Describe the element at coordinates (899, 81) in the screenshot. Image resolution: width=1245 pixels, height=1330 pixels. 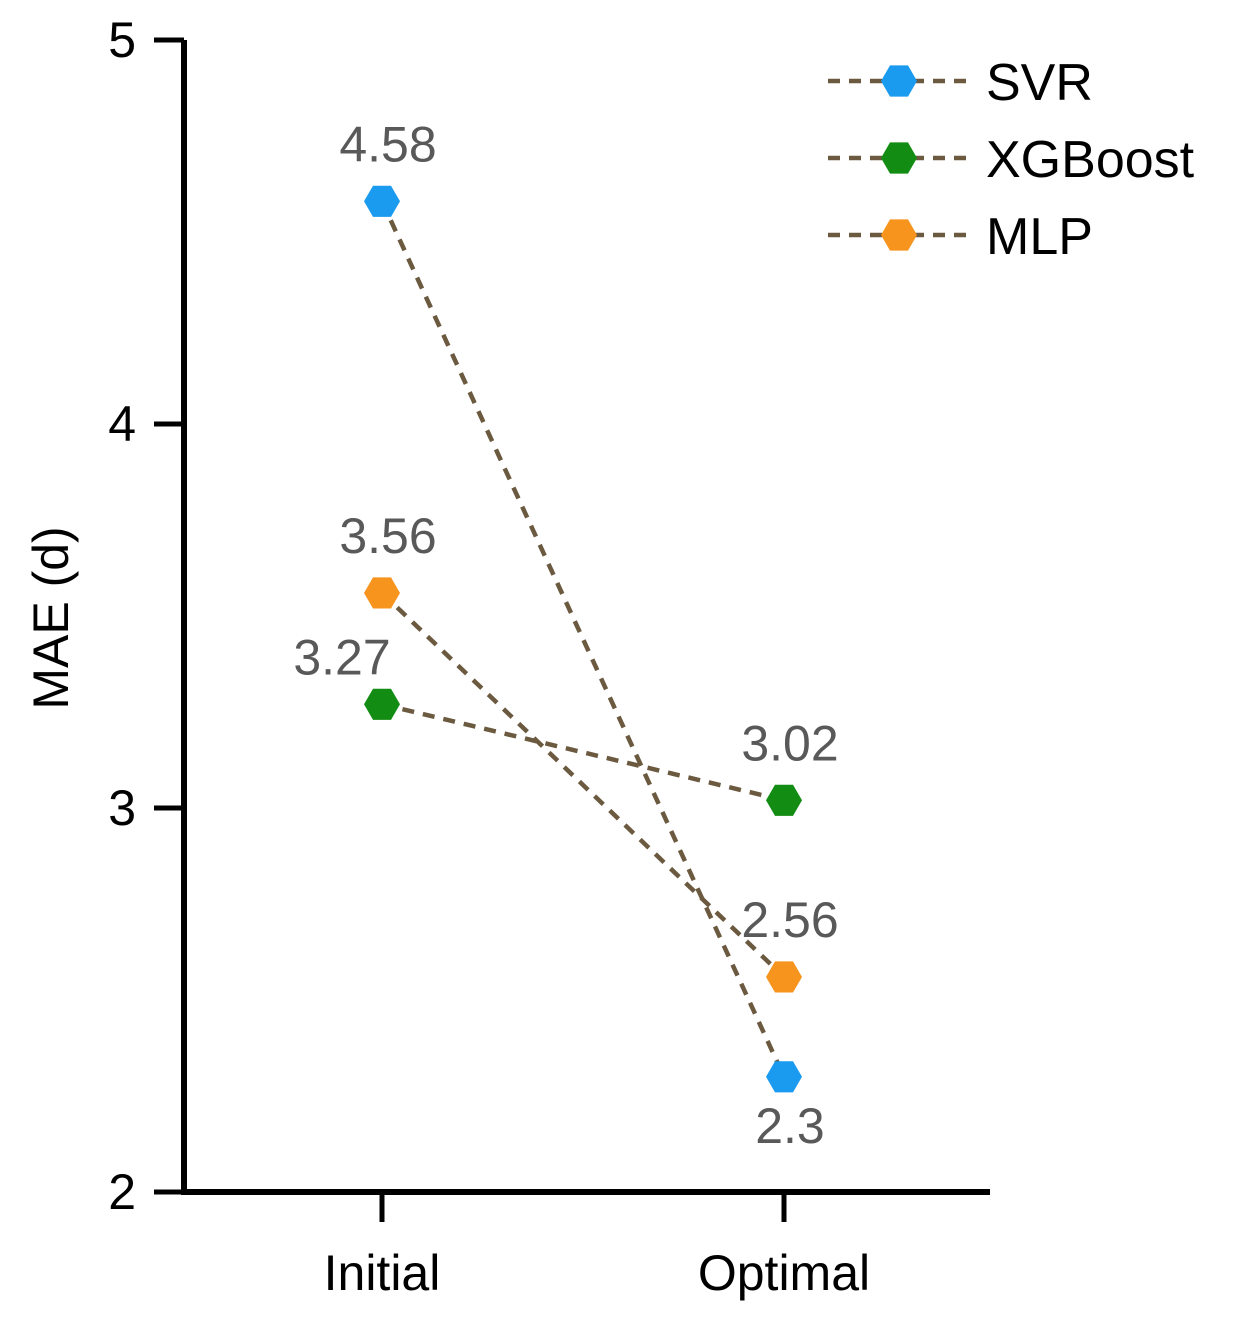
I see `legend-marker-svr` at that location.